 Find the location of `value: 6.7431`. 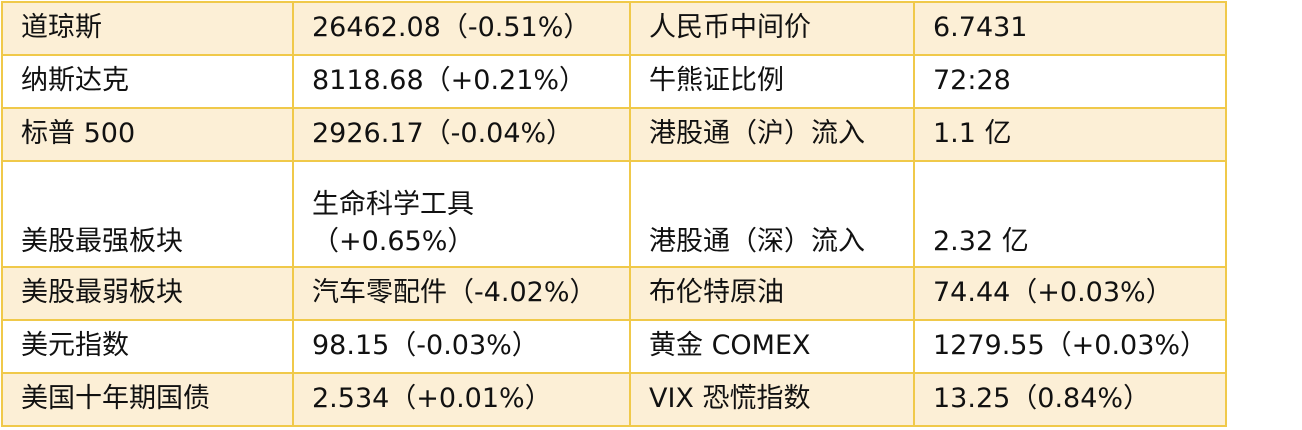

value: 6.7431 is located at coordinates (1070, 28).